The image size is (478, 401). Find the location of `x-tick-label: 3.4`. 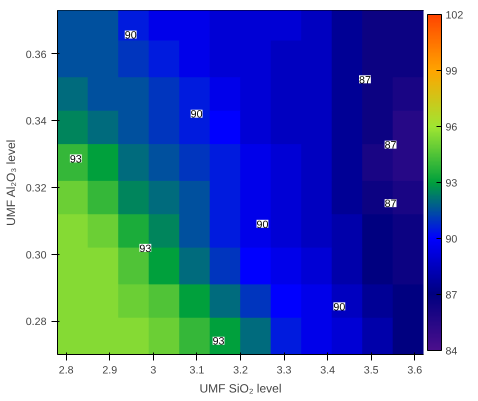

x-tick-label: 3.4 is located at coordinates (328, 370).